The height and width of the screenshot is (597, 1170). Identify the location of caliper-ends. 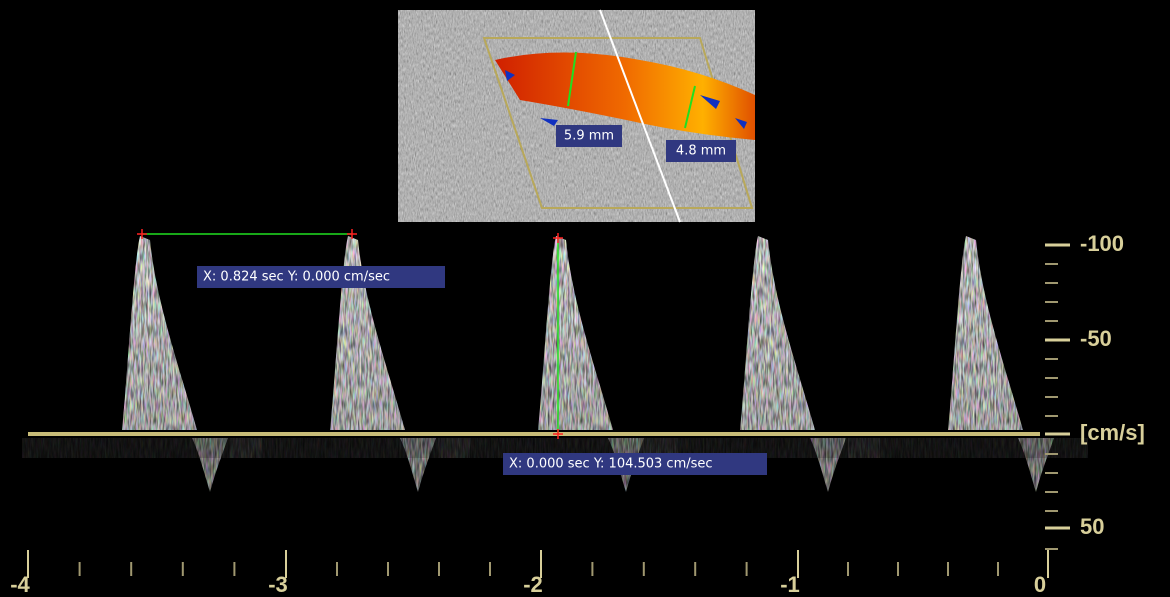
(350, 334).